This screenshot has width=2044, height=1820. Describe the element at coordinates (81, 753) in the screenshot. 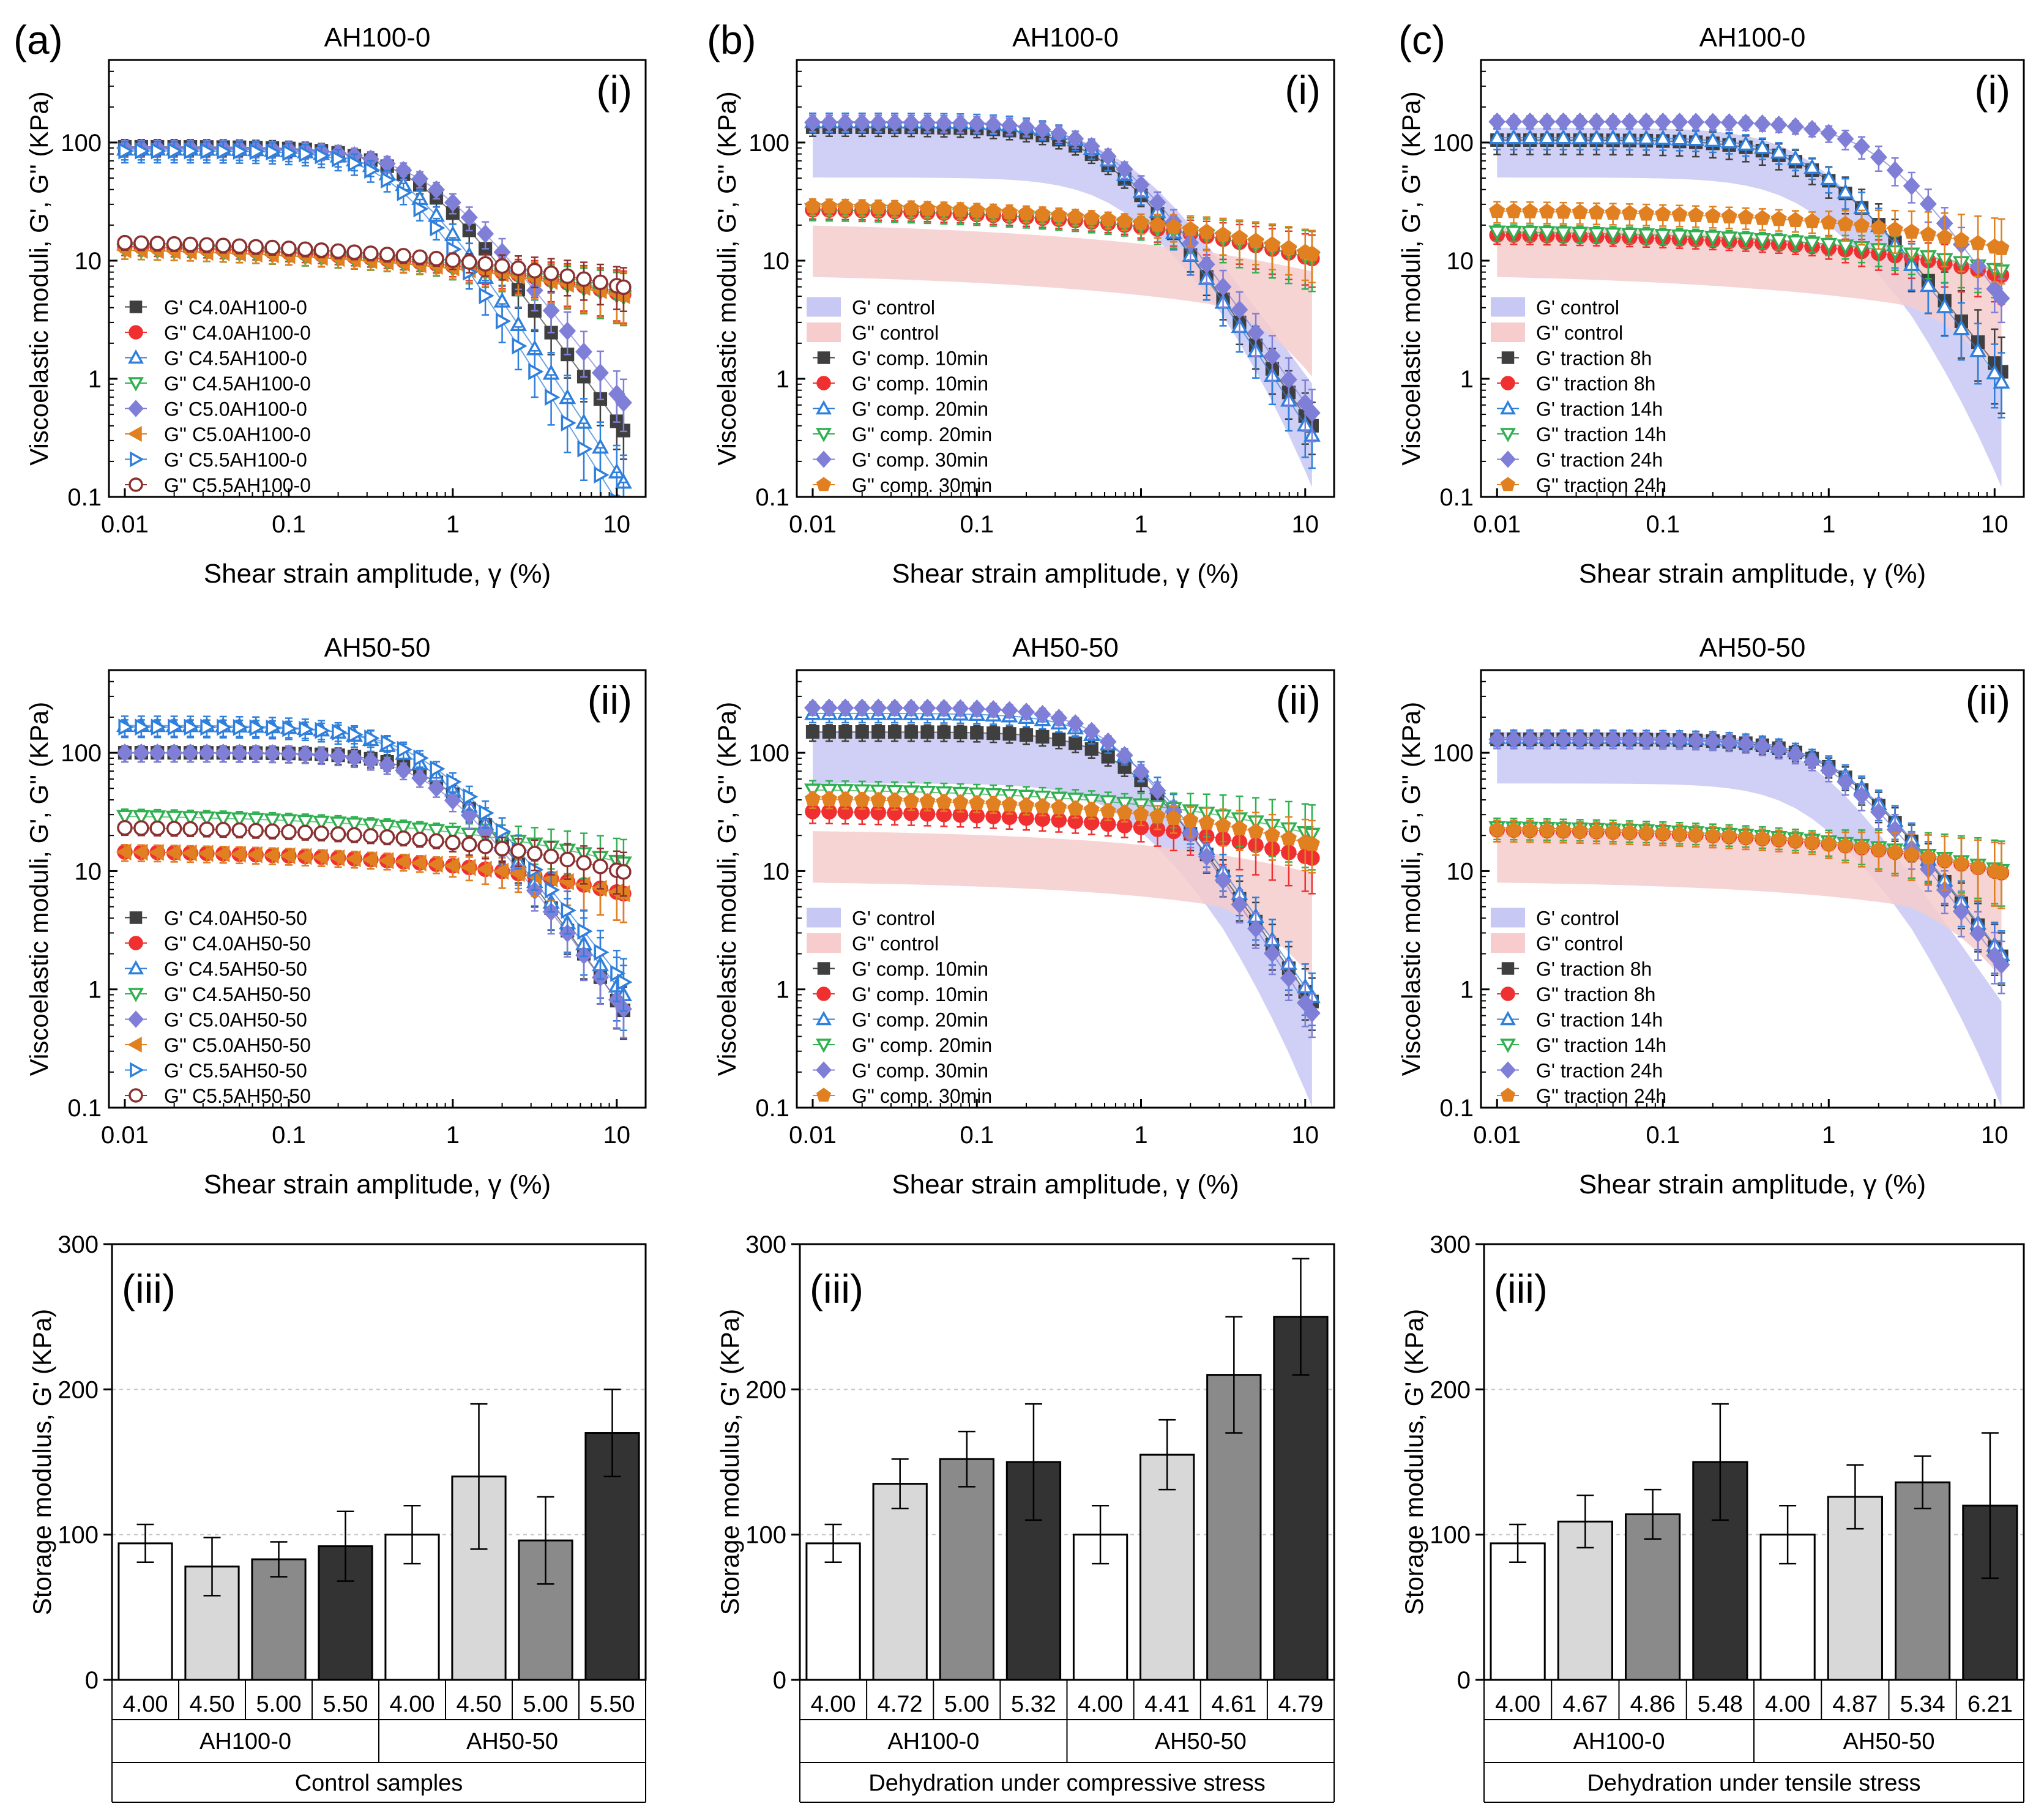

I see `y-tick-label: 100` at that location.